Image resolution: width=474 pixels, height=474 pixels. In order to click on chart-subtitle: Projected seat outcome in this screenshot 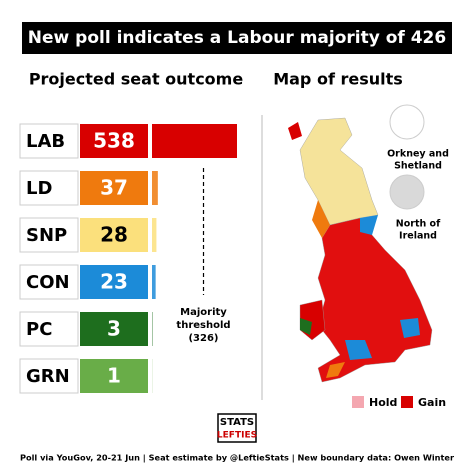, I will do `click(136, 79)`.